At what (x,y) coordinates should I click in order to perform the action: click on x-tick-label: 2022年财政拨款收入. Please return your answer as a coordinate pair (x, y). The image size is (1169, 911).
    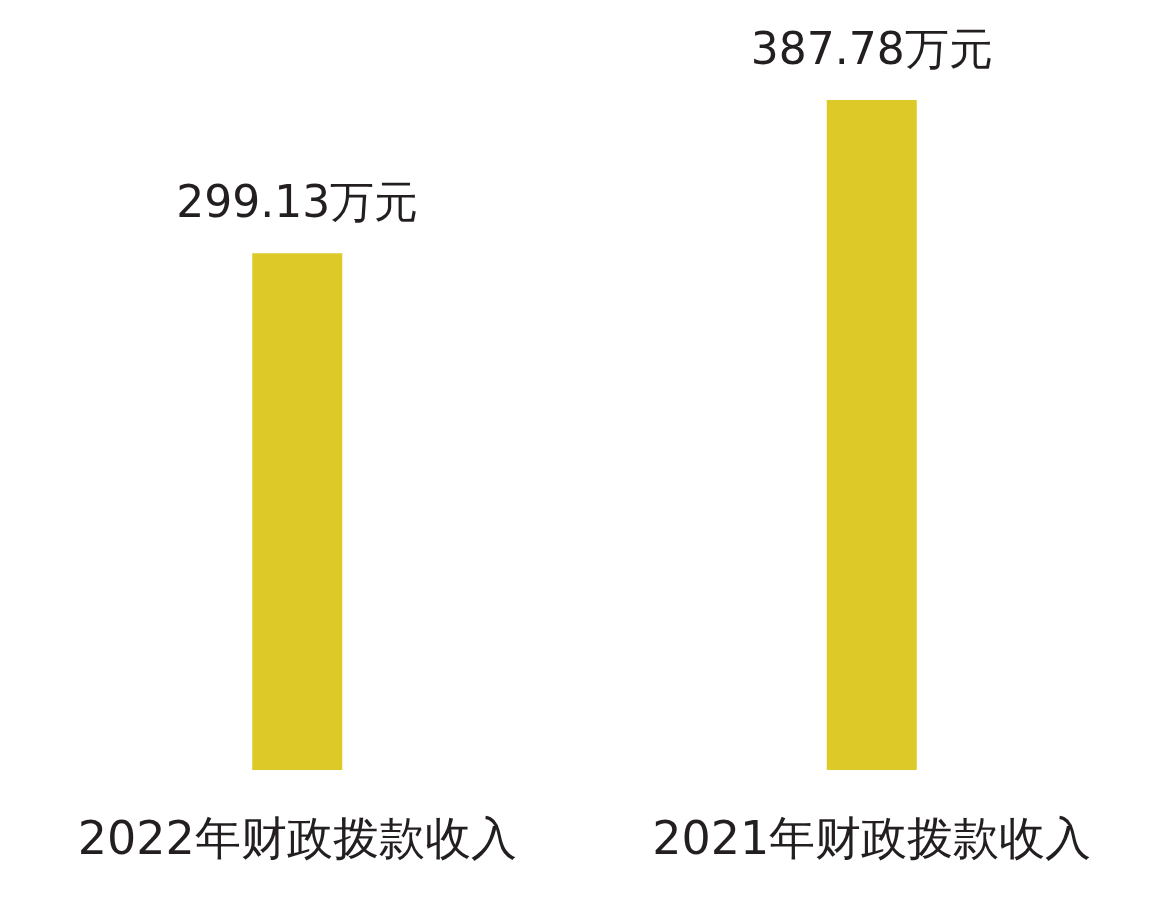
    Looking at the image, I should click on (297, 838).